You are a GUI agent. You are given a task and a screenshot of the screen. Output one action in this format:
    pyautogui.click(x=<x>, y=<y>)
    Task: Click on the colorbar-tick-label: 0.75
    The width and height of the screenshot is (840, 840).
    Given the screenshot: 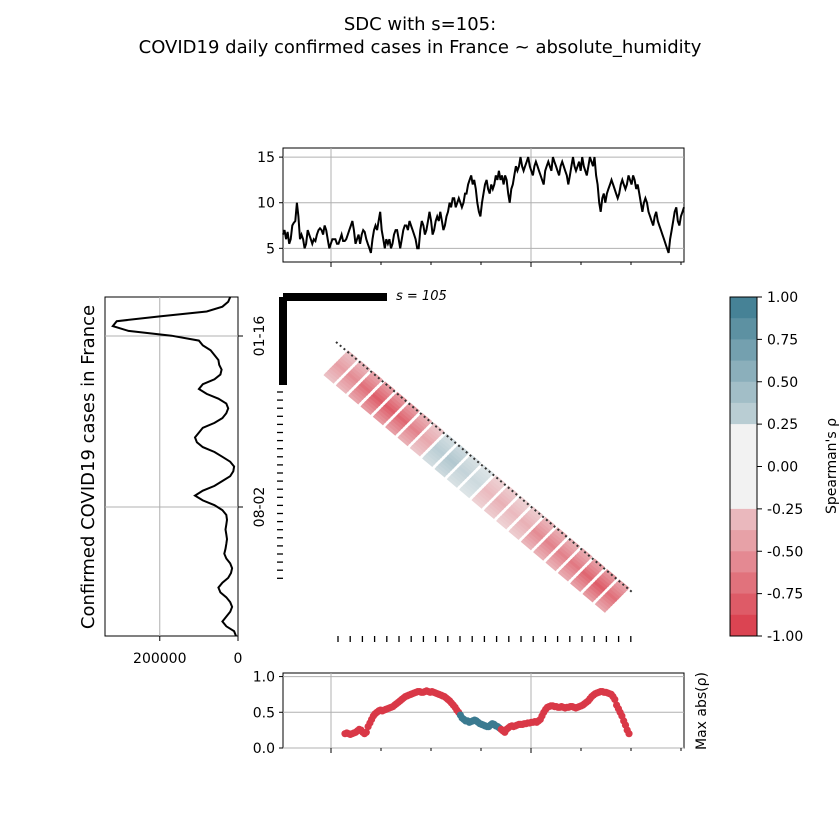 What is the action you would take?
    pyautogui.click(x=782, y=340)
    